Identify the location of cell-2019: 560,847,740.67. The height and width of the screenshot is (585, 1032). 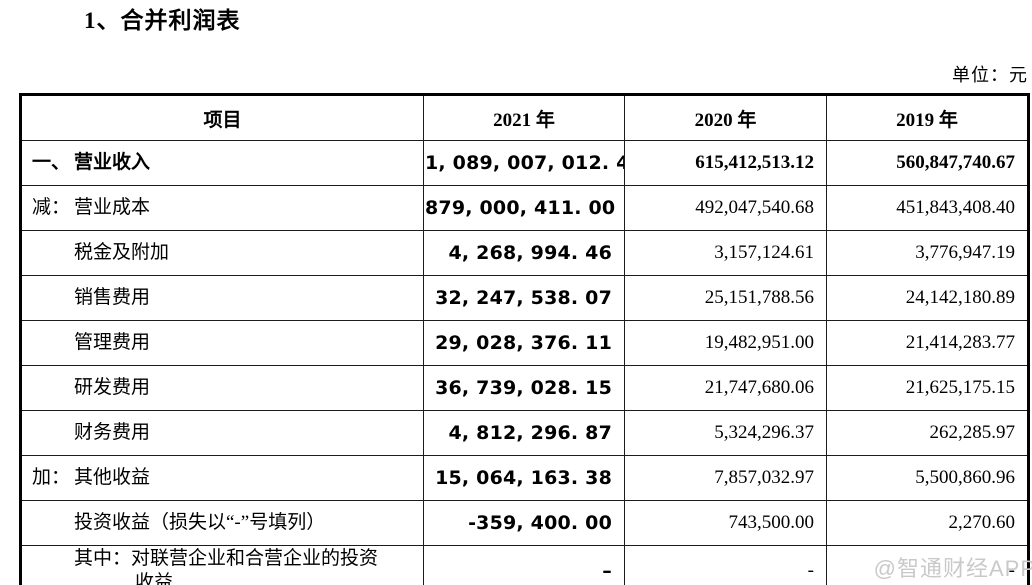
(927, 163).